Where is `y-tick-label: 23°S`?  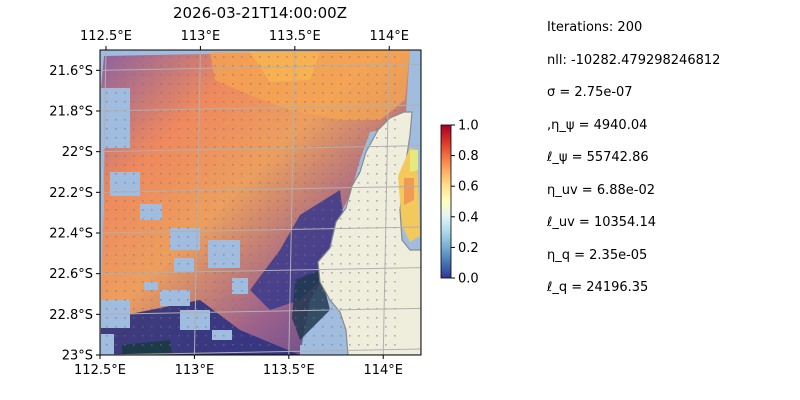 y-tick-label: 23°S is located at coordinates (77, 356).